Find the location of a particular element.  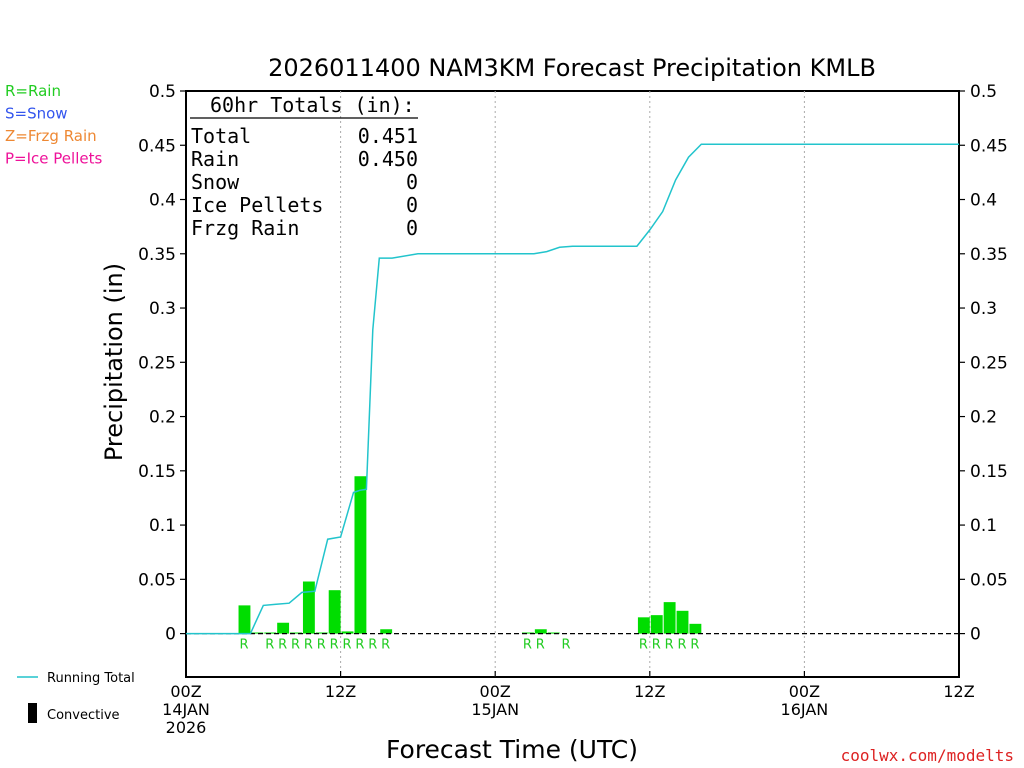

y-tick-label-left: 0.05 is located at coordinates (157, 580).